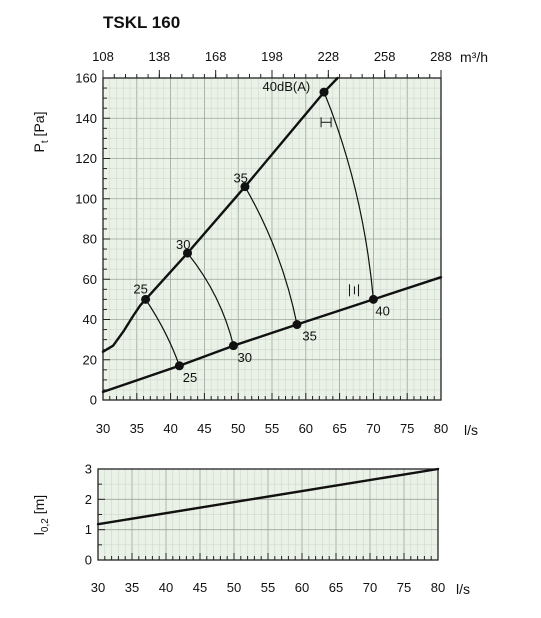  I want to click on y-tick-label: 140, so click(86, 118).